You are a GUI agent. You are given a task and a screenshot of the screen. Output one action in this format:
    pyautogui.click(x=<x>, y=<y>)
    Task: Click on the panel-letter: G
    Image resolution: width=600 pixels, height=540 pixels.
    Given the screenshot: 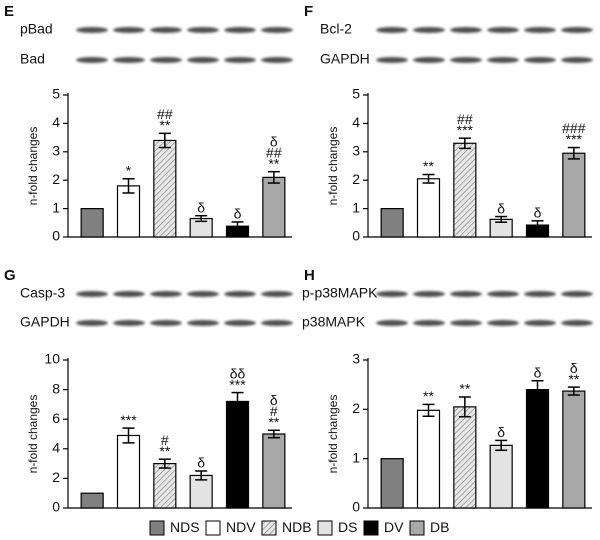 What is the action you would take?
    pyautogui.click(x=10, y=275)
    